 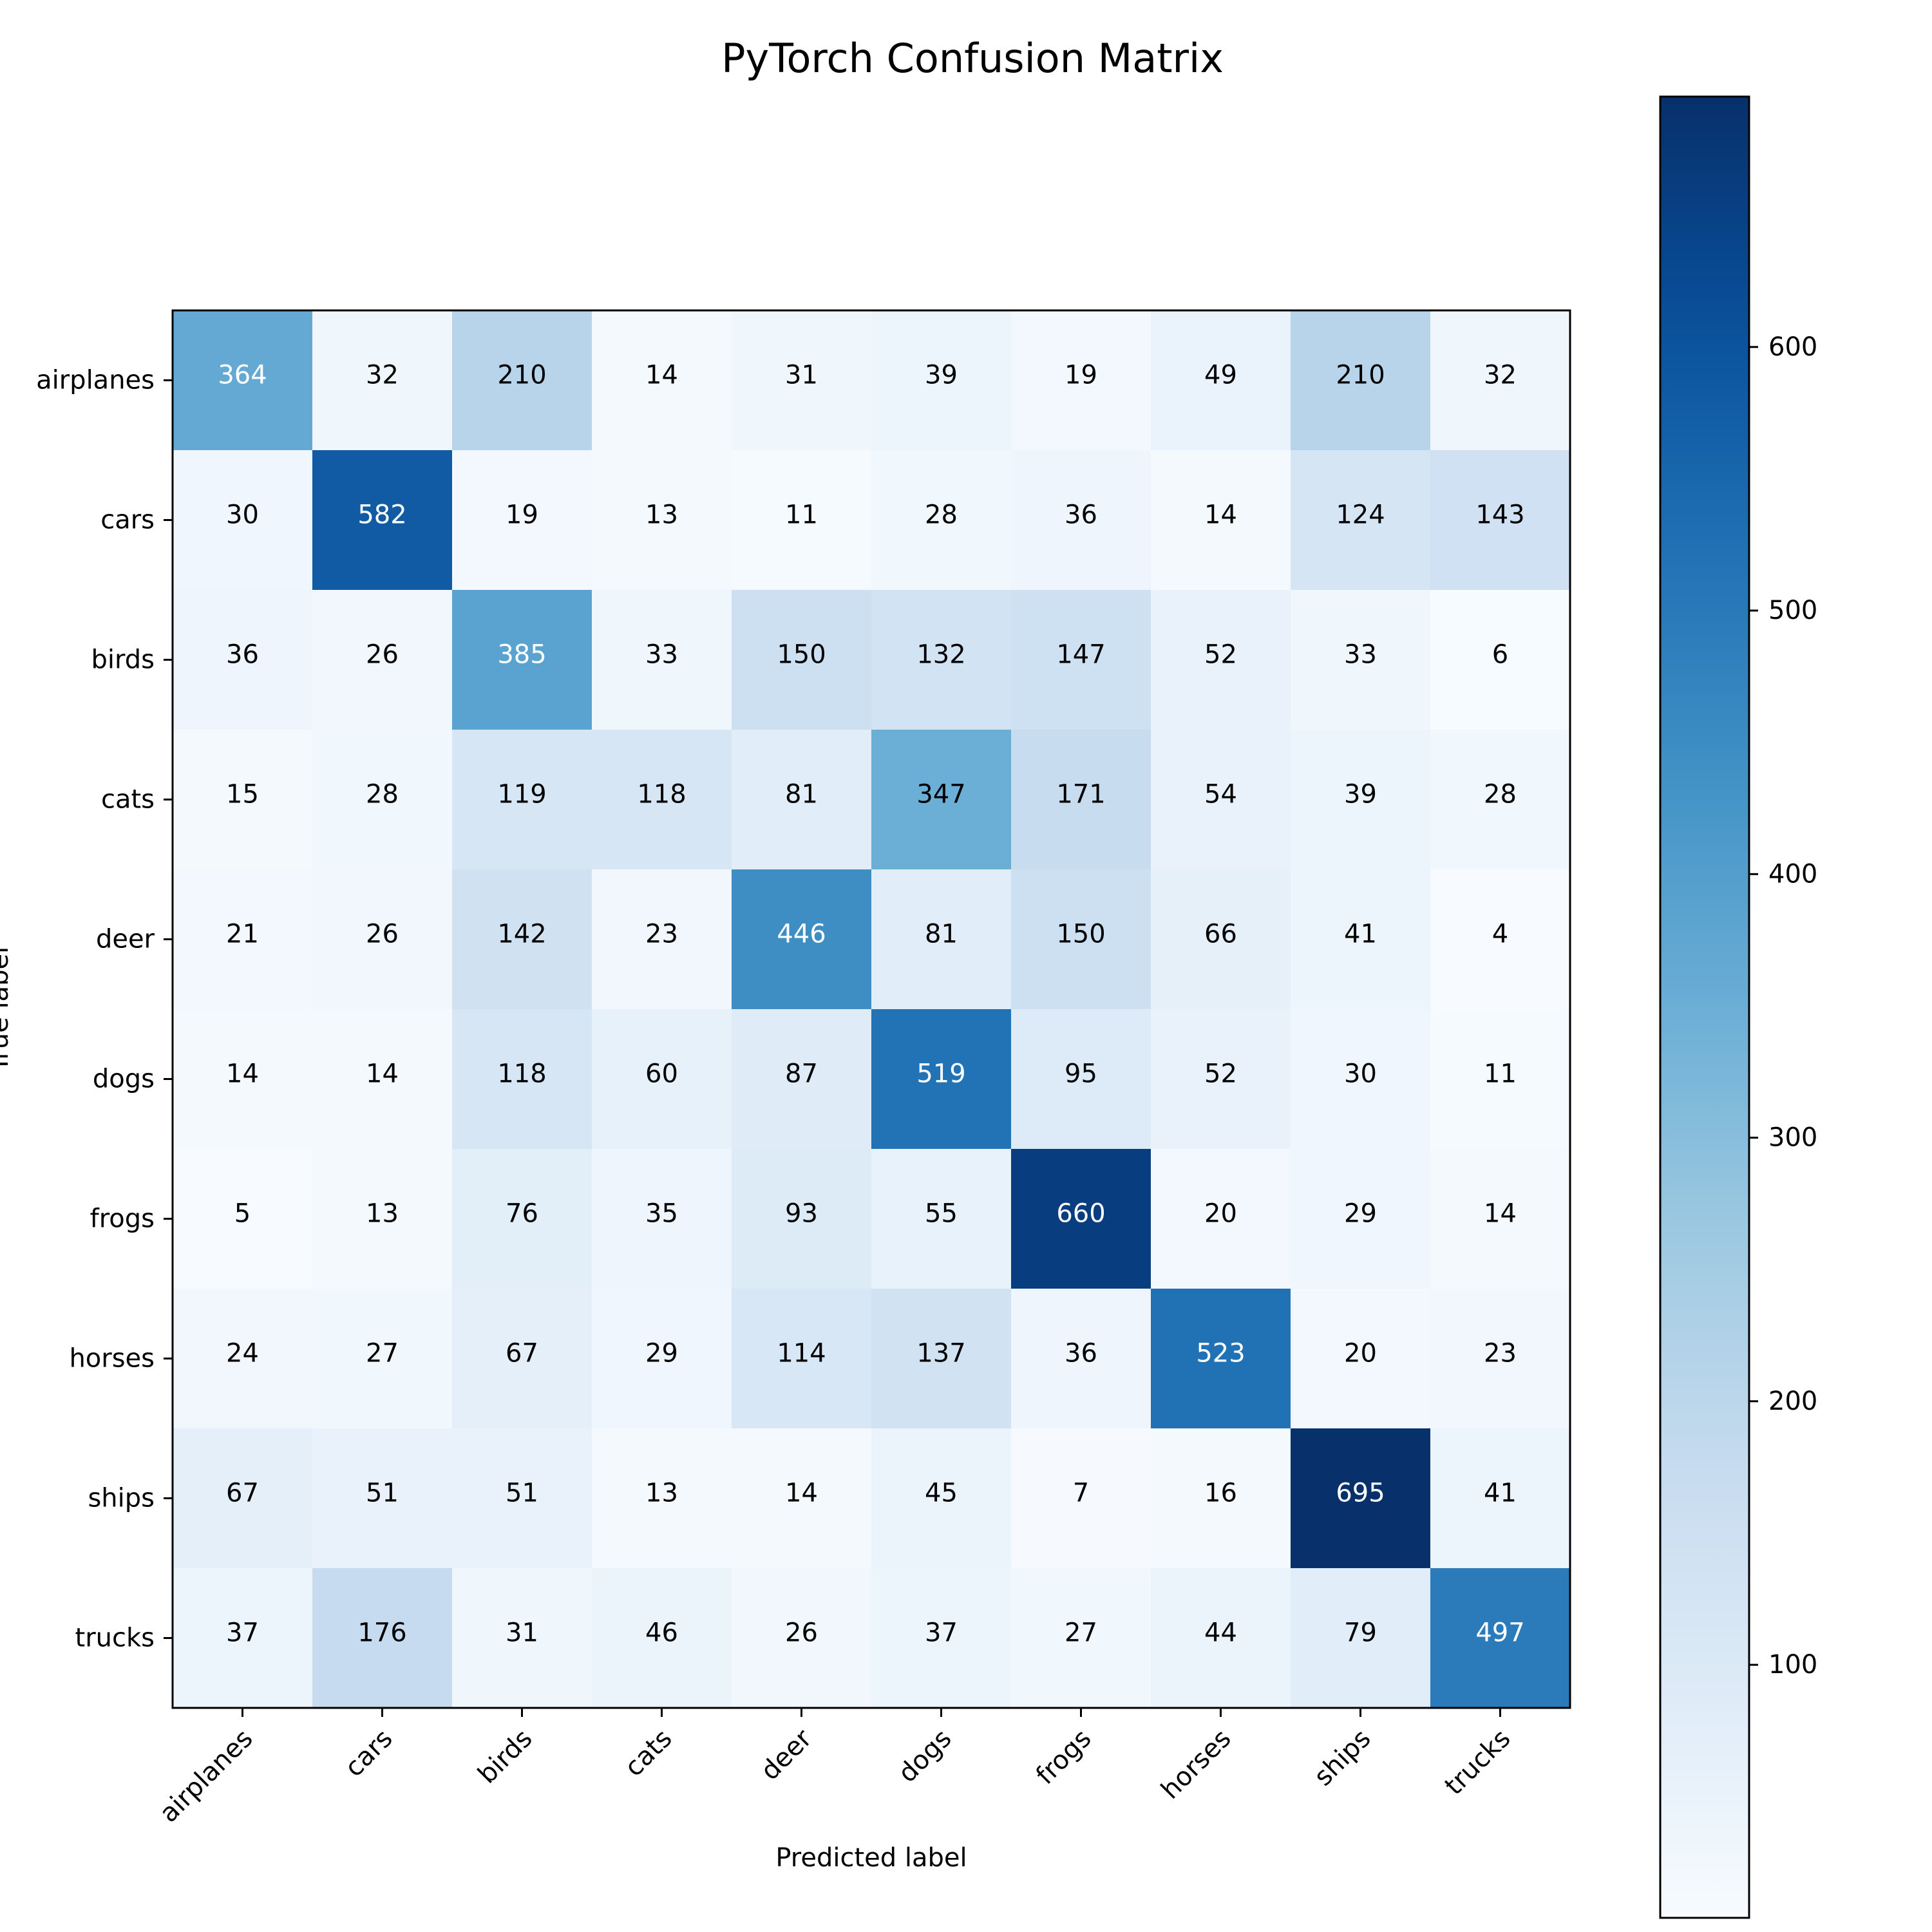 What do you see at coordinates (382, 515) in the screenshot?
I see `cell-value-label: 582` at bounding box center [382, 515].